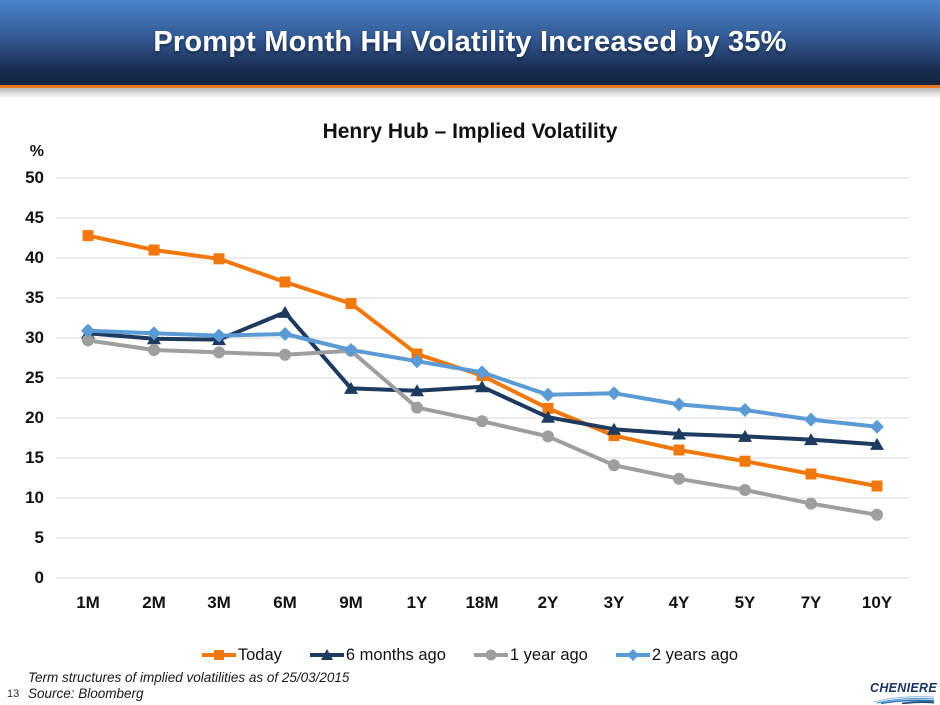 The image size is (940, 705). What do you see at coordinates (326, 654) in the screenshot?
I see `legend-marker-triangle-icon` at bounding box center [326, 654].